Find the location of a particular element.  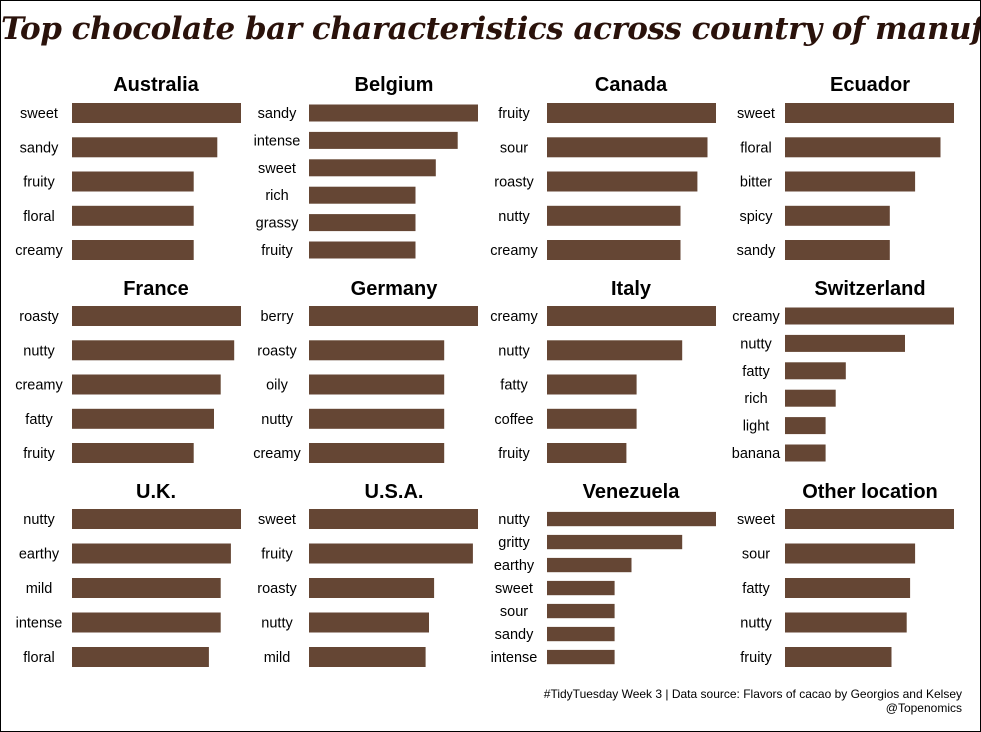

bar-italy-coffee is located at coordinates (592, 418).